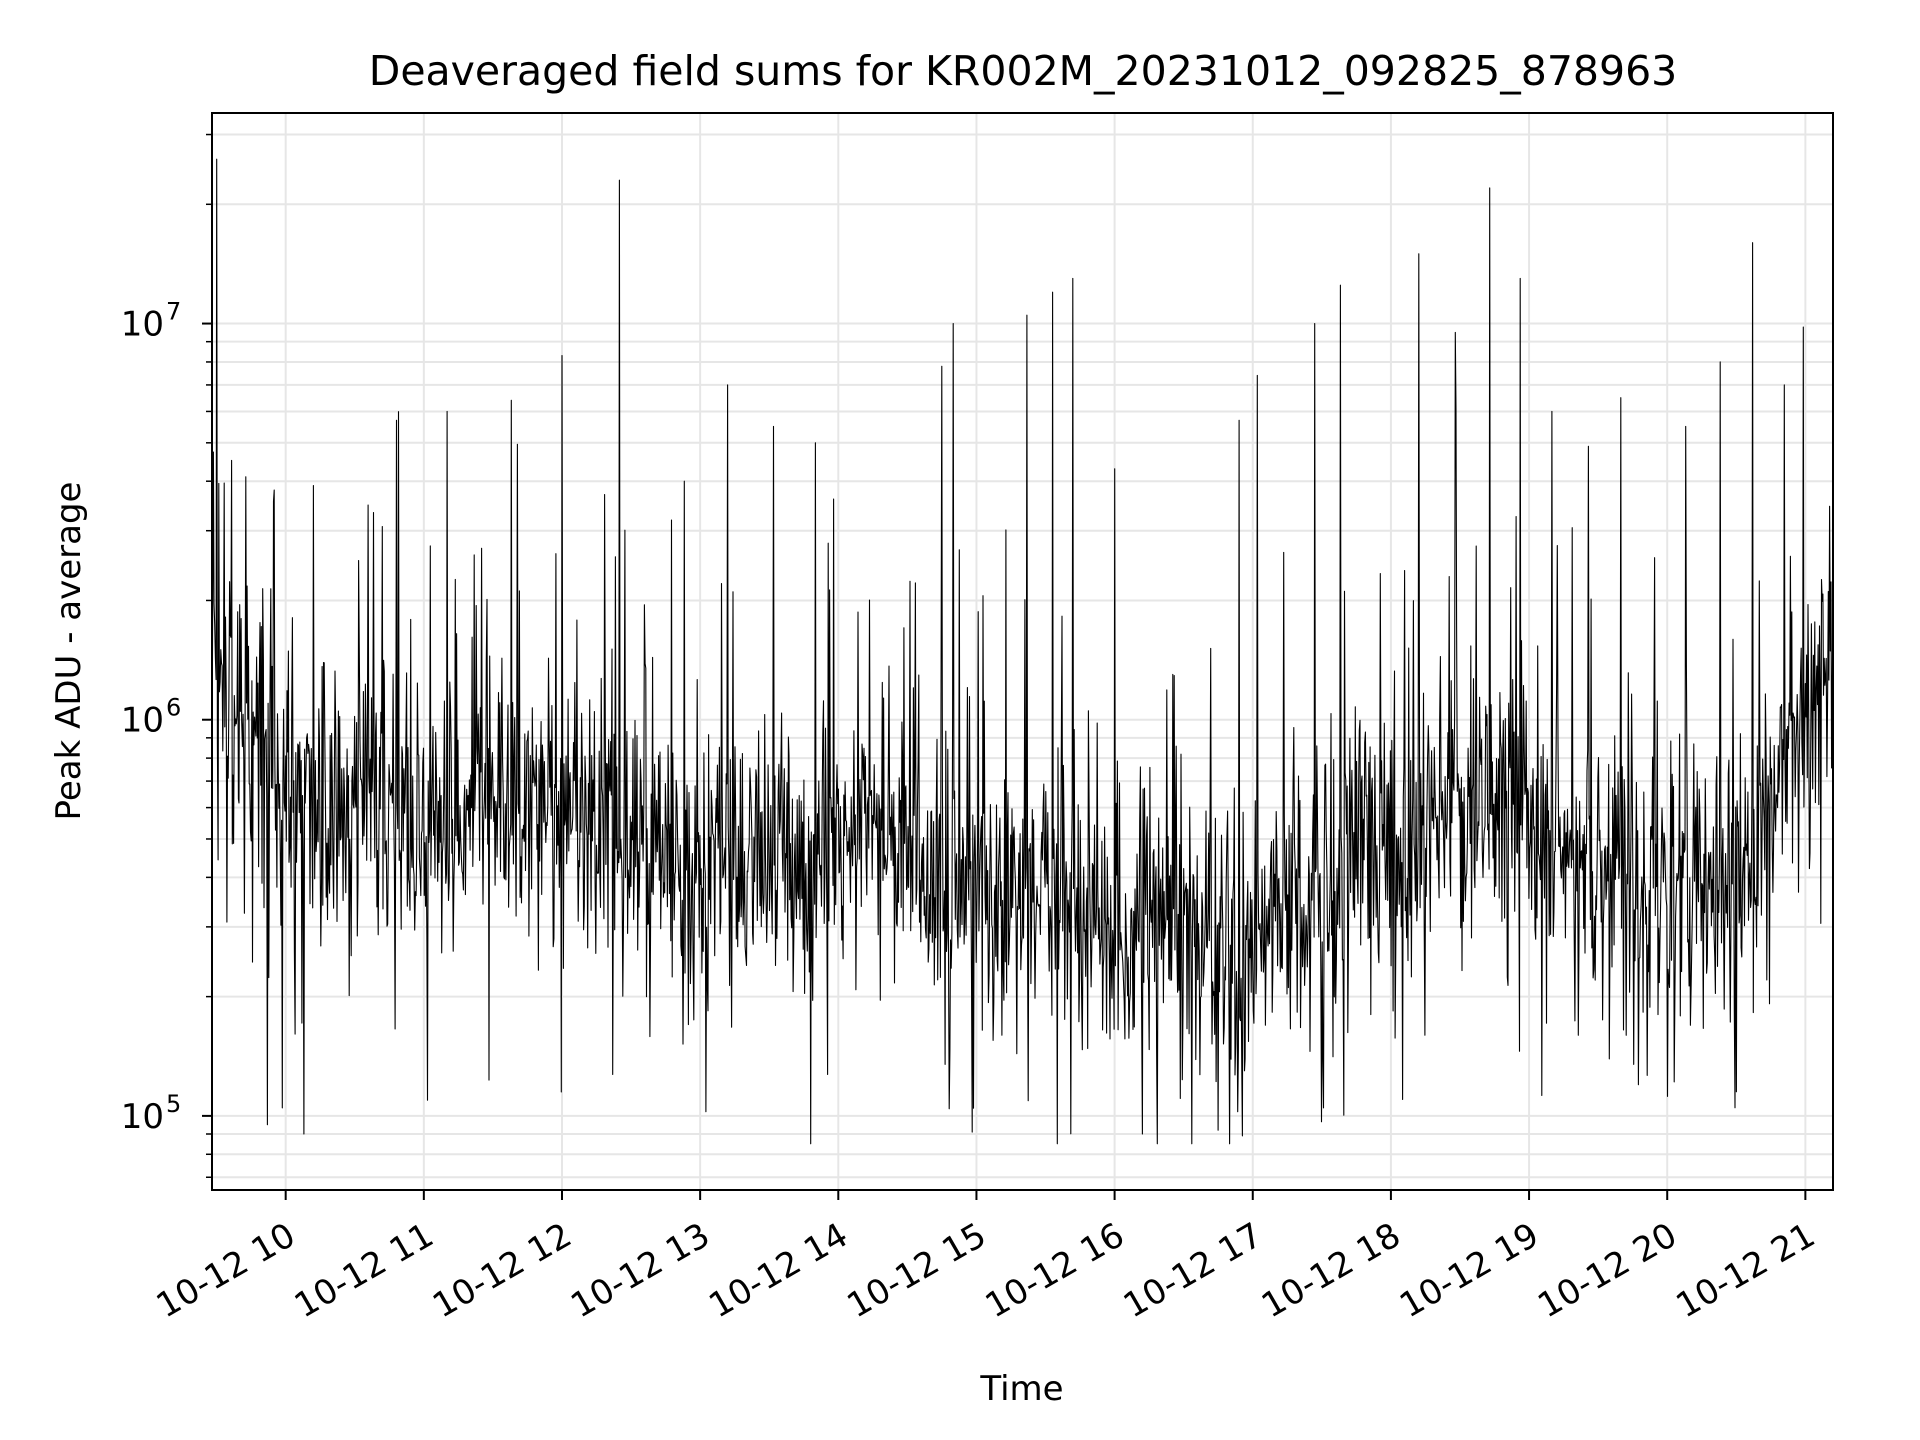 This screenshot has width=1920, height=1440. What do you see at coordinates (173, 1104) in the screenshot?
I see `y-tick-exponent: 5` at bounding box center [173, 1104].